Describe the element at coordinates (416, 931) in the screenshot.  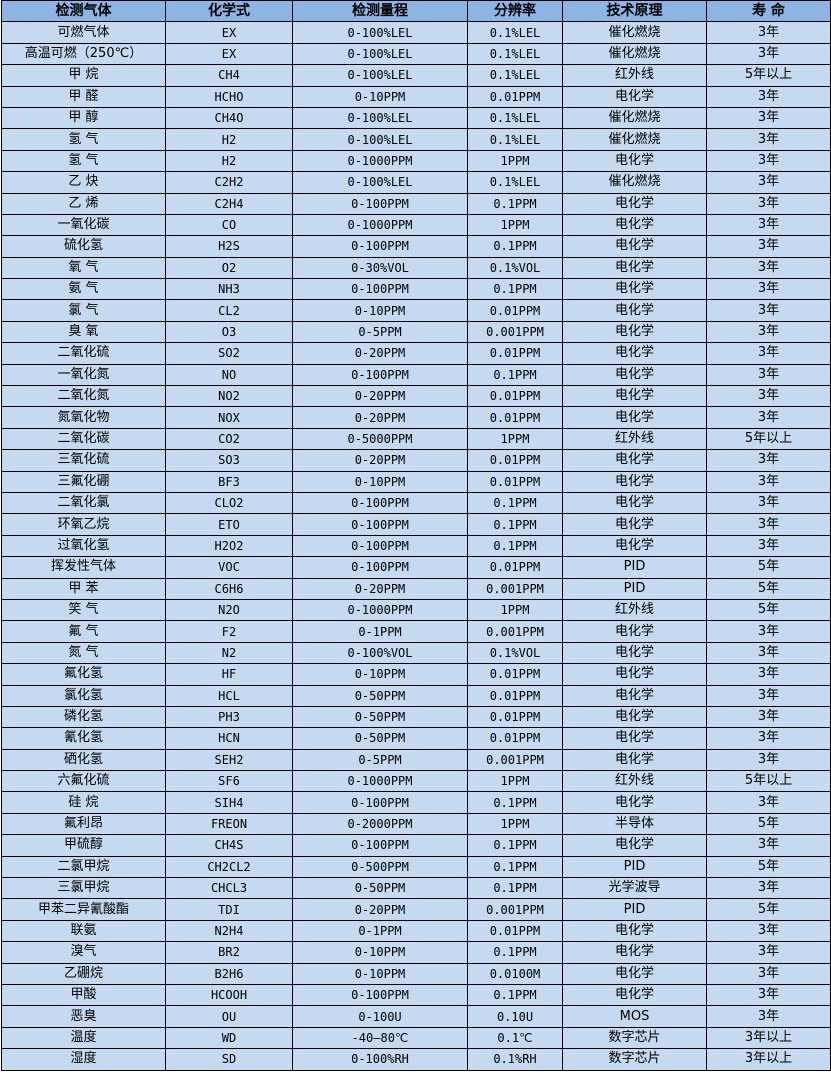
I see `table-row: 联氨 N2H4 0-1PPM 0.01PPM 电化学 3年` at that location.